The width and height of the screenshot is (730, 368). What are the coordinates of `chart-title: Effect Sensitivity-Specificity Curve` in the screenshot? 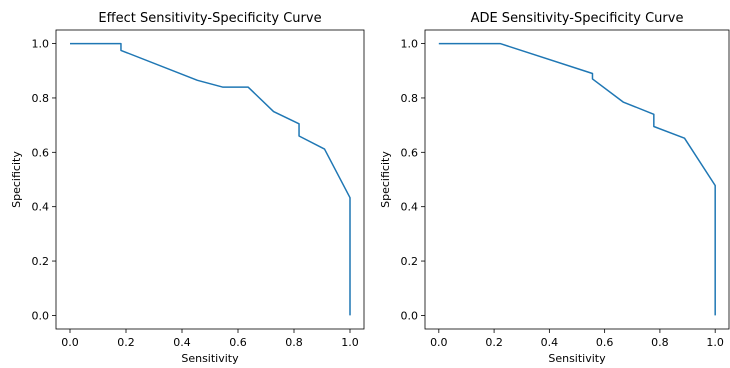 It's located at (209, 18).